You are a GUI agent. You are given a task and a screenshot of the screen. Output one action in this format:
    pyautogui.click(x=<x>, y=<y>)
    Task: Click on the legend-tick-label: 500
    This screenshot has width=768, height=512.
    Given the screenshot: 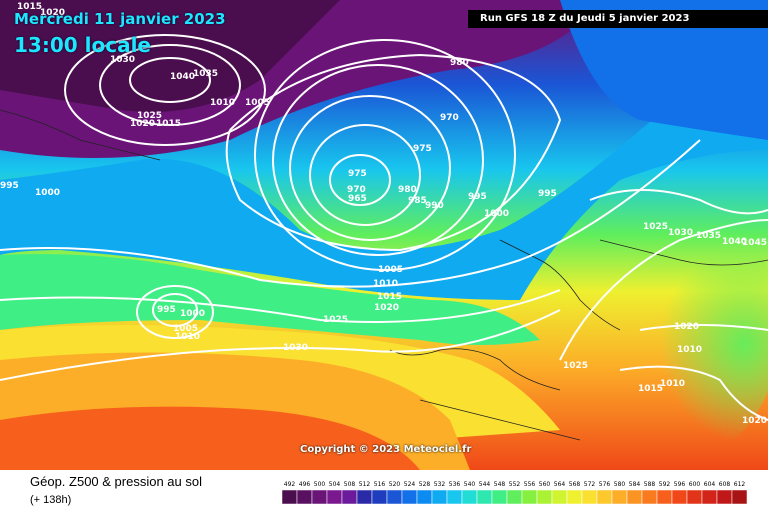 What is the action you would take?
    pyautogui.click(x=320, y=484)
    